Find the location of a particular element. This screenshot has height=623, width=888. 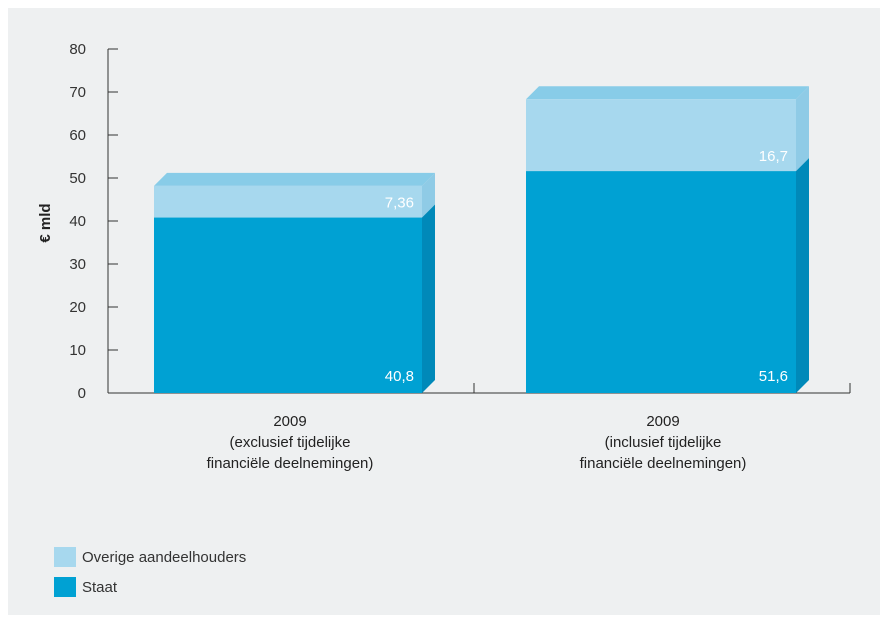

y-tick-label: 0 is located at coordinates (82, 393).